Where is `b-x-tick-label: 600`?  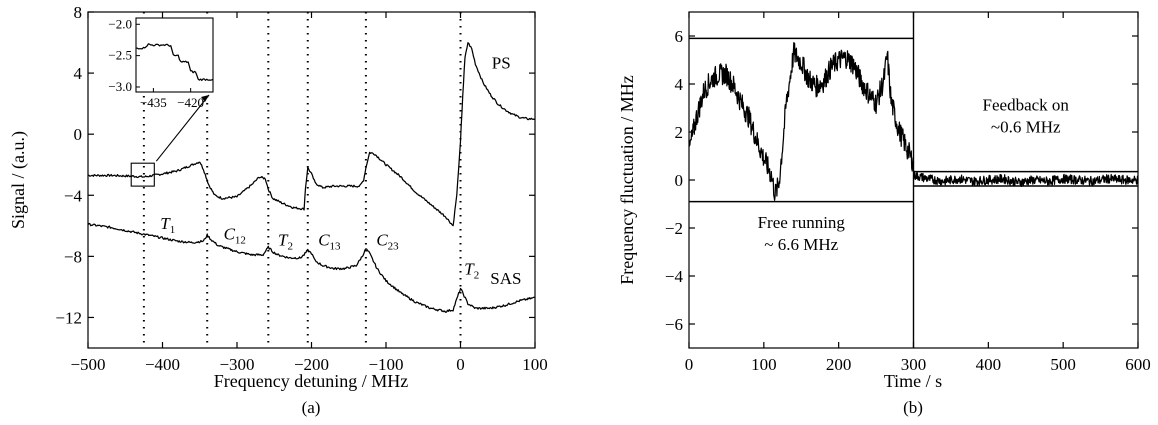 b-x-tick-label: 600 is located at coordinates (1138, 364).